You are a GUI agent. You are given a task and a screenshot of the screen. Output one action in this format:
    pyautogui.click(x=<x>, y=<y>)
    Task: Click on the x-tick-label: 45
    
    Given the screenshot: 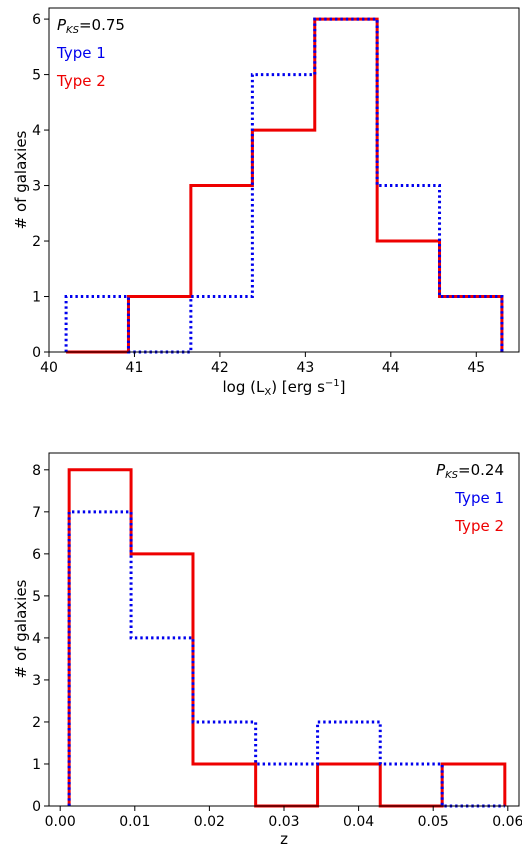 What is the action you would take?
    pyautogui.click(x=476, y=368)
    